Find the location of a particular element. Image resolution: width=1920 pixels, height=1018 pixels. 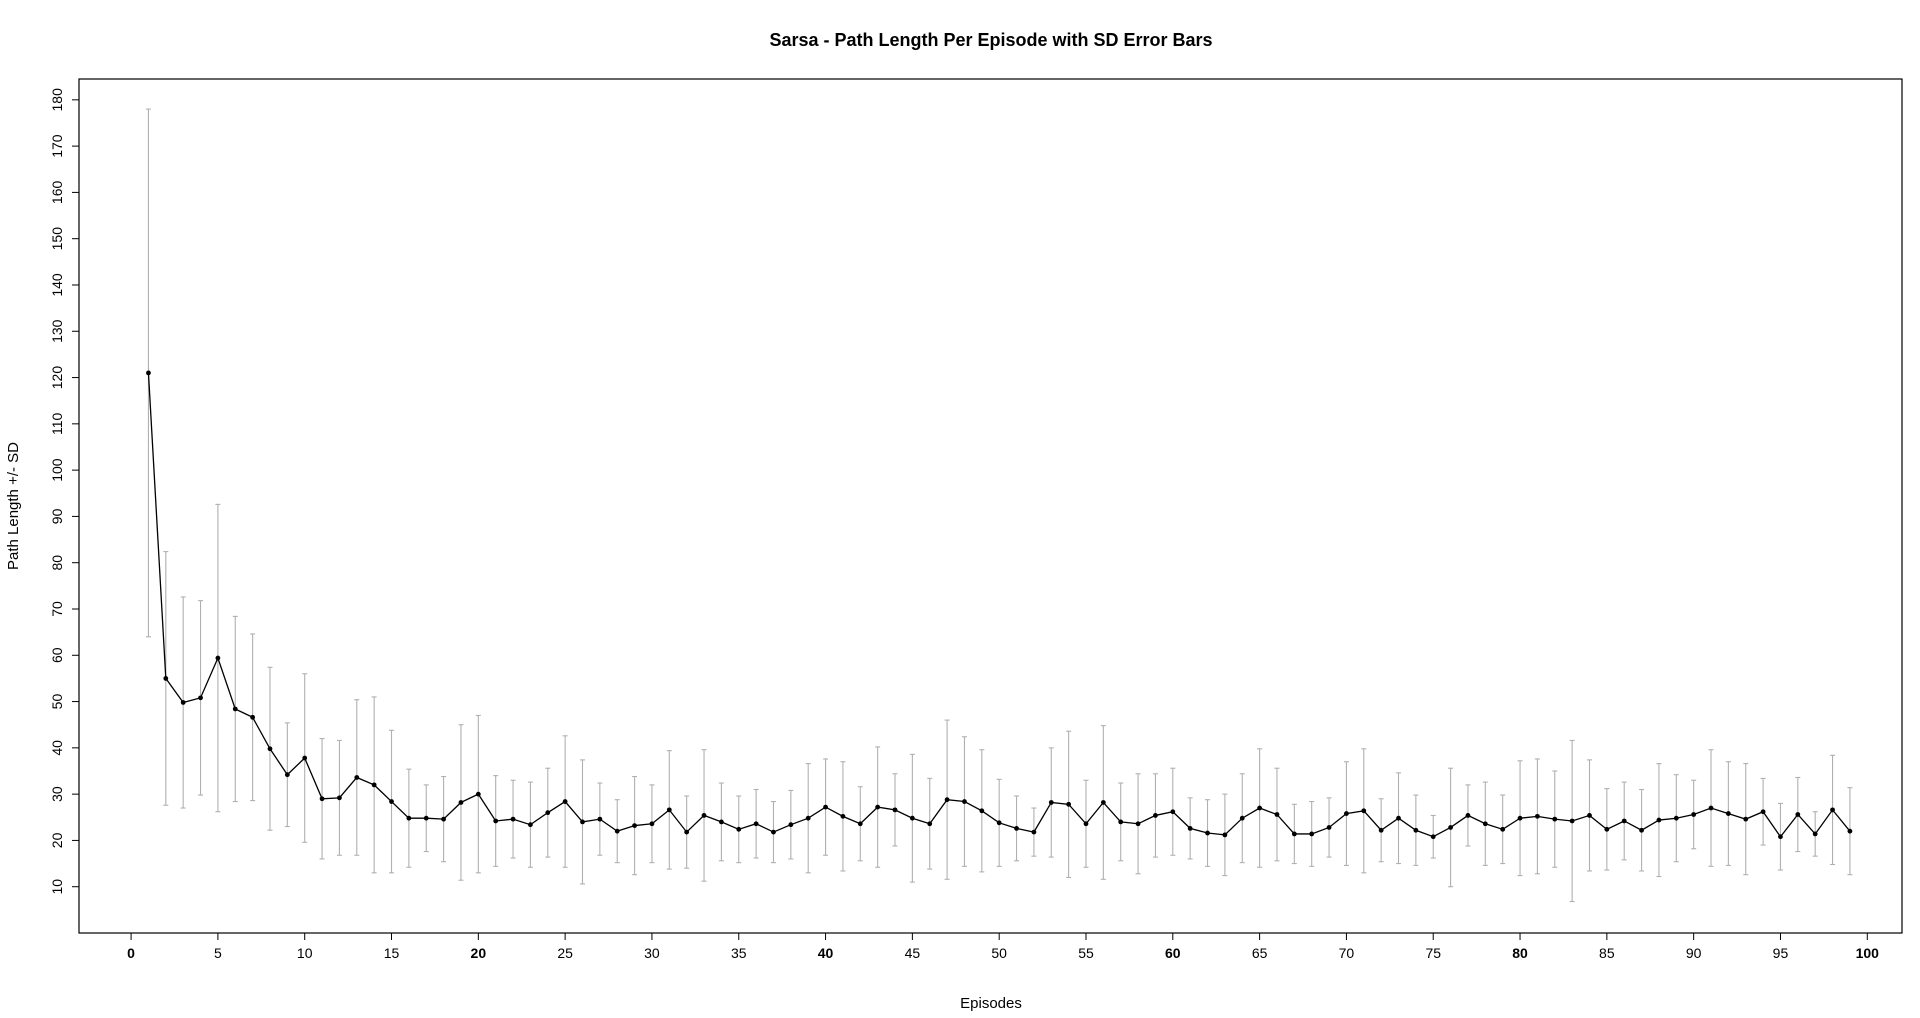

x-tick-label: 50 is located at coordinates (999, 953).